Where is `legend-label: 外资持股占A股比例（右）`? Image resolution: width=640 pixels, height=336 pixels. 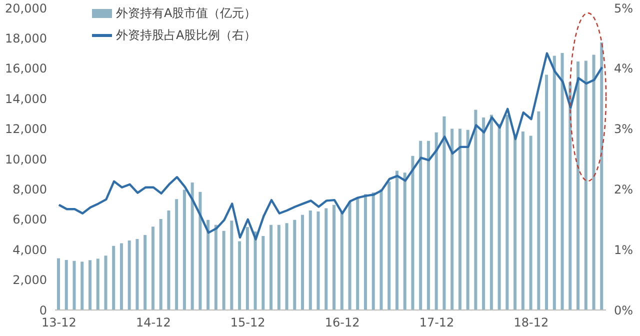 legend-label: 外资持股占A股比例（右） is located at coordinates (186, 35).